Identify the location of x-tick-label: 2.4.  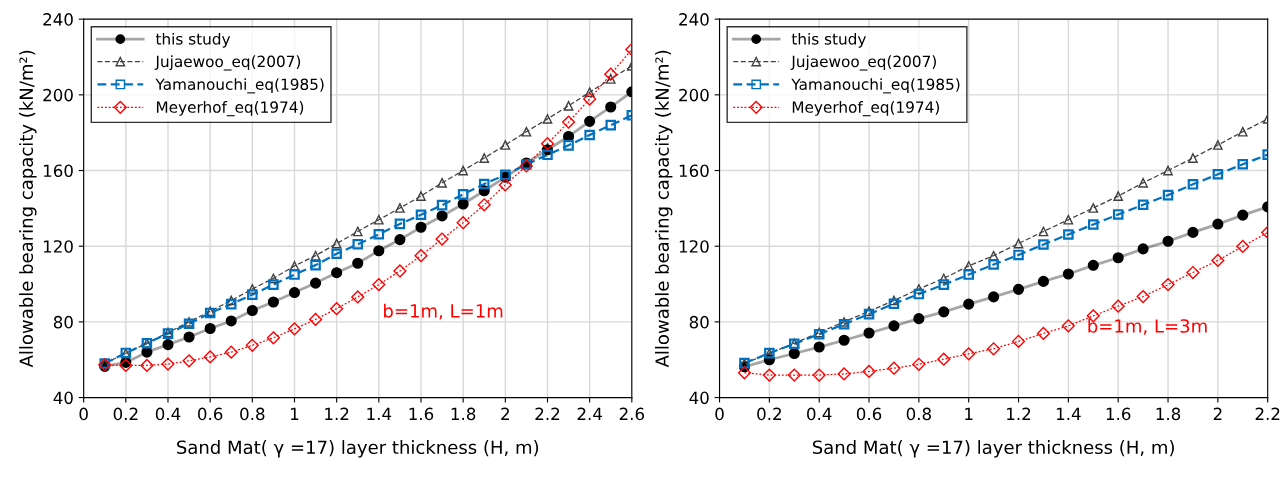
(589, 413).